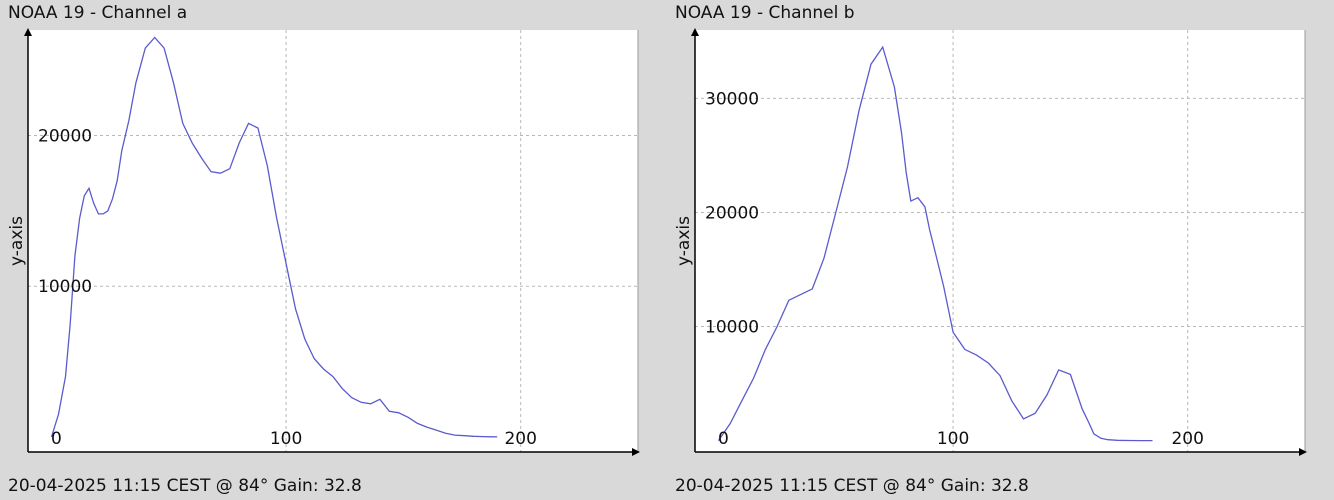 The height and width of the screenshot is (500, 1334). What do you see at coordinates (765, 13) in the screenshot?
I see `chart-title: NOAA 19 - Channel b` at bounding box center [765, 13].